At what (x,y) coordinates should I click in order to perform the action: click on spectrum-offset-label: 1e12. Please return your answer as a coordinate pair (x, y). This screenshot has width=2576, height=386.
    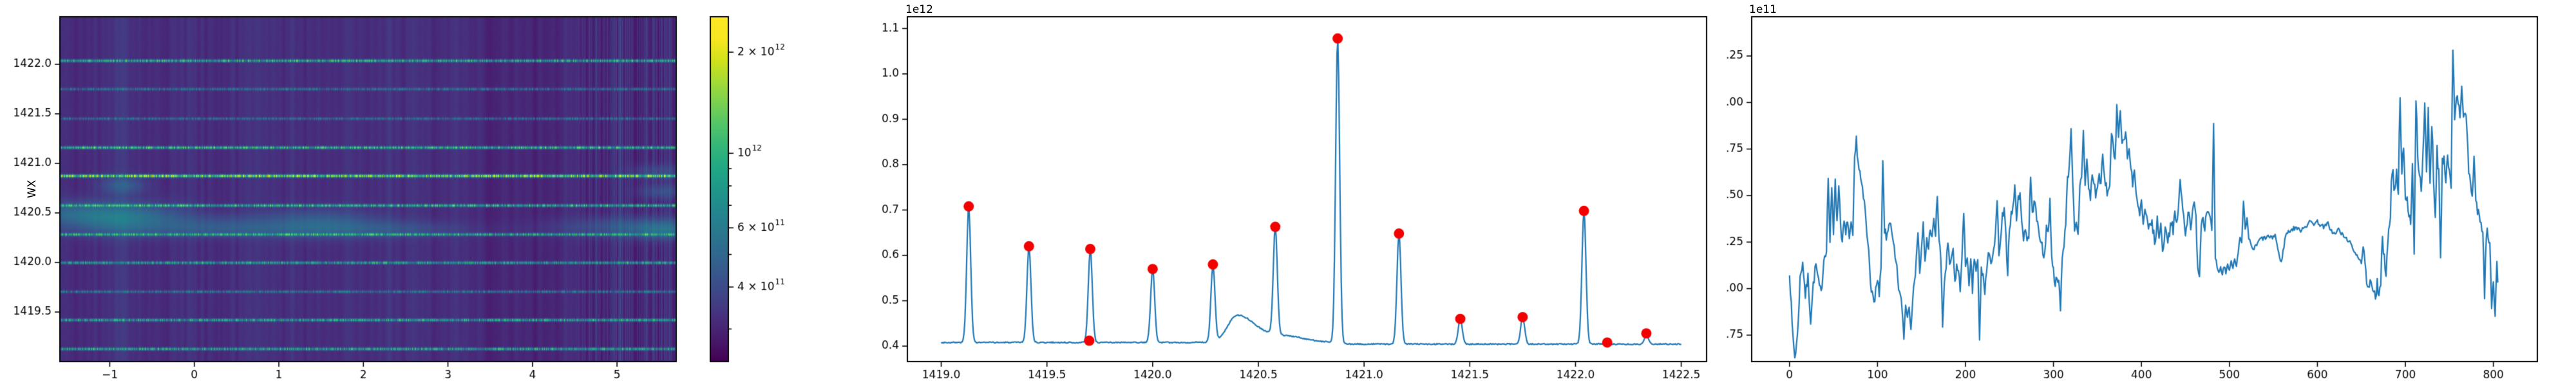
    Looking at the image, I should click on (919, 9).